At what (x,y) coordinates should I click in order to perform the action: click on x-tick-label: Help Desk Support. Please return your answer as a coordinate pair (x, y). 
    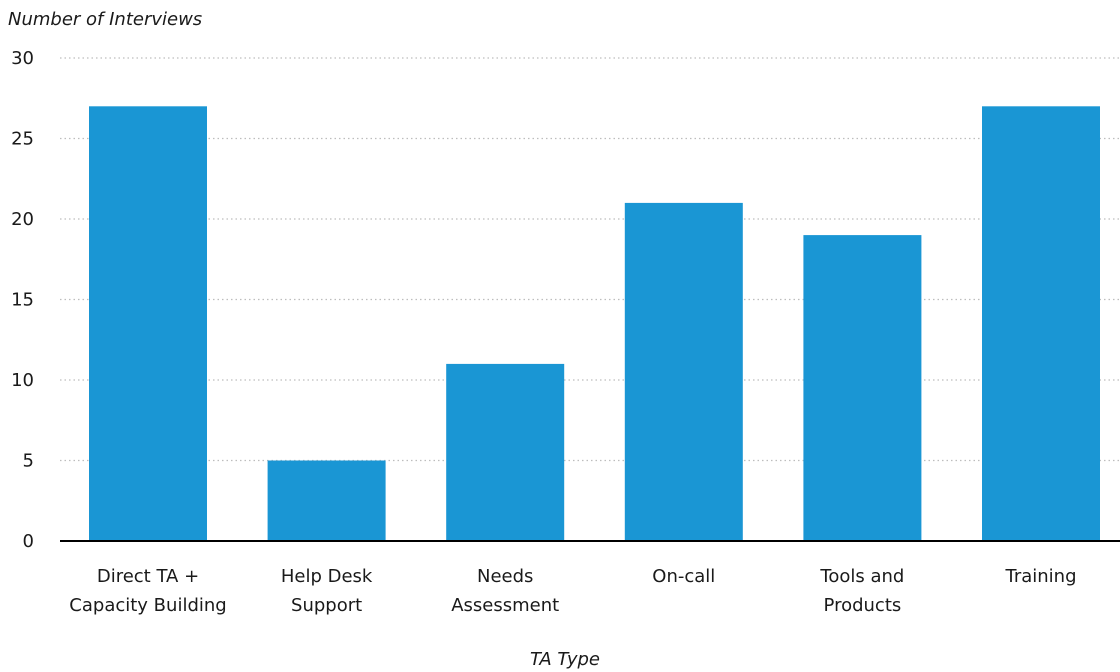
    Looking at the image, I should click on (327, 591).